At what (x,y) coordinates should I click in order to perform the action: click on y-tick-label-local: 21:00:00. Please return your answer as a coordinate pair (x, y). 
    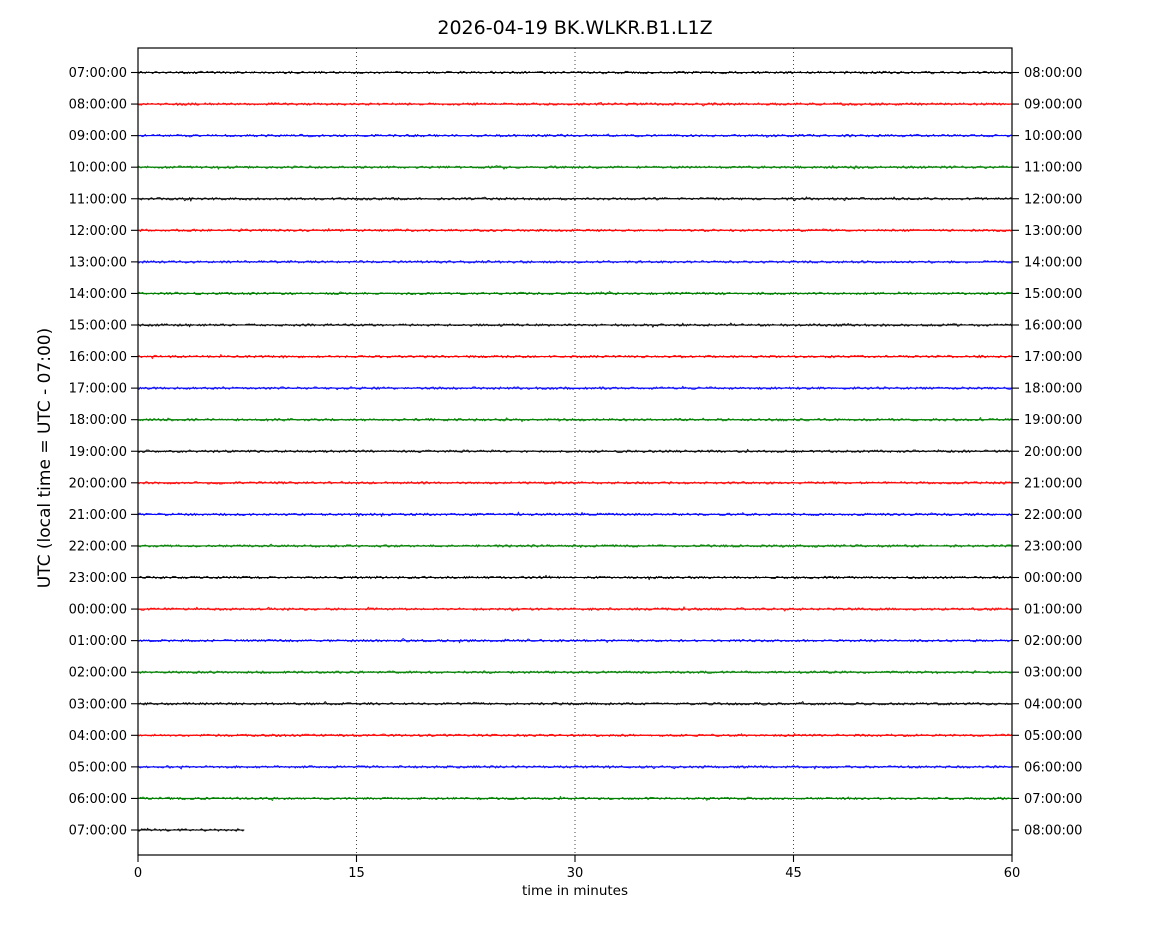
    Looking at the image, I should click on (1053, 483).